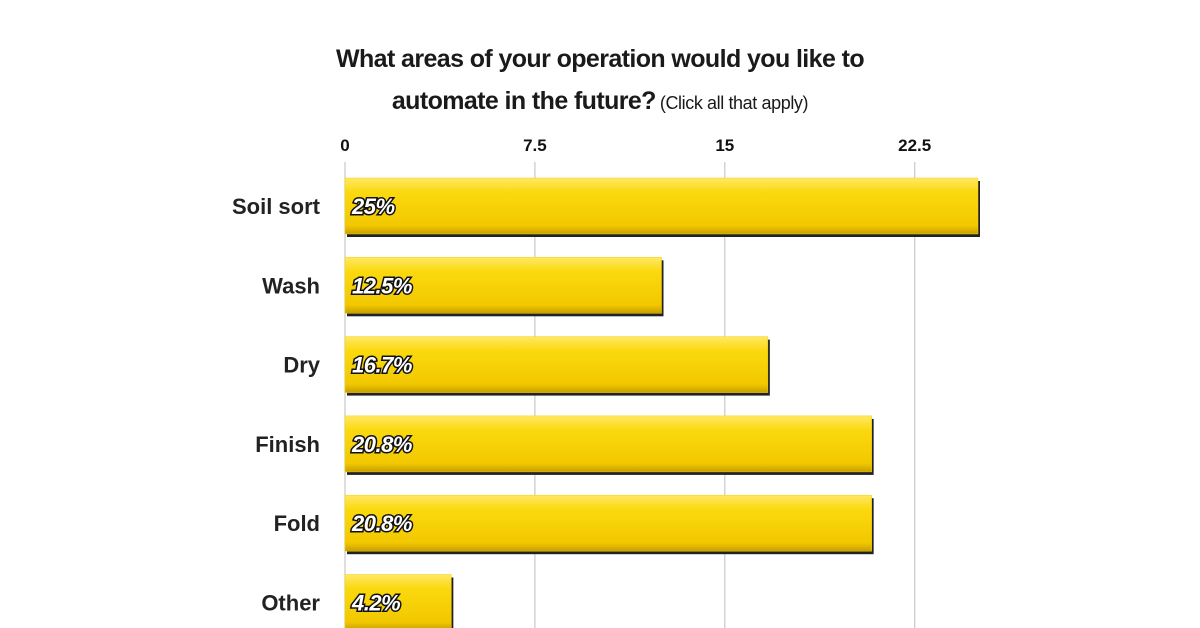 This screenshot has width=1200, height=628. I want to click on y-tick-label: Fold, so click(297, 523).